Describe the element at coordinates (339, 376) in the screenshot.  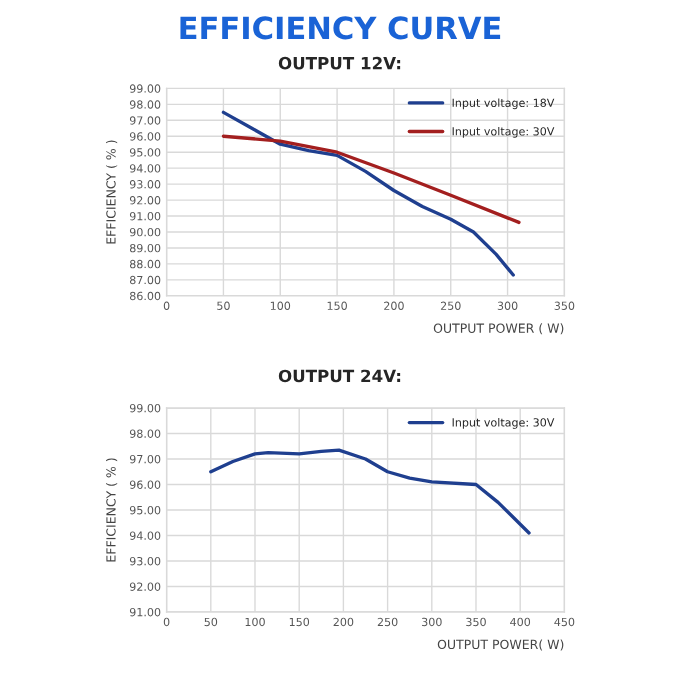
I see `chart-title: OUTPUT 24V:` at that location.